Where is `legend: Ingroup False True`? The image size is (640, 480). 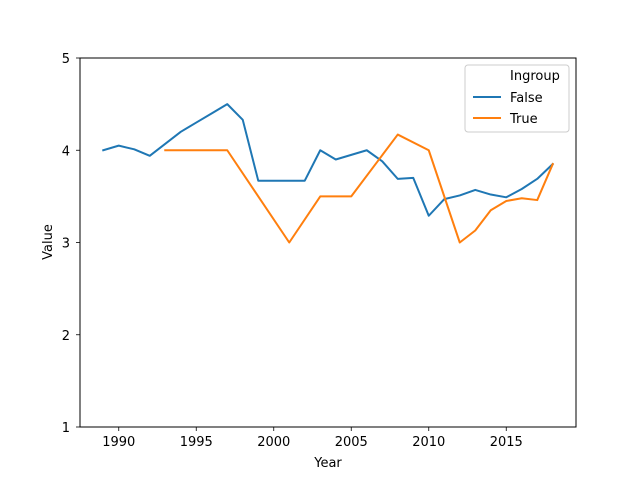
legend: Ingroup False True is located at coordinates (517, 98).